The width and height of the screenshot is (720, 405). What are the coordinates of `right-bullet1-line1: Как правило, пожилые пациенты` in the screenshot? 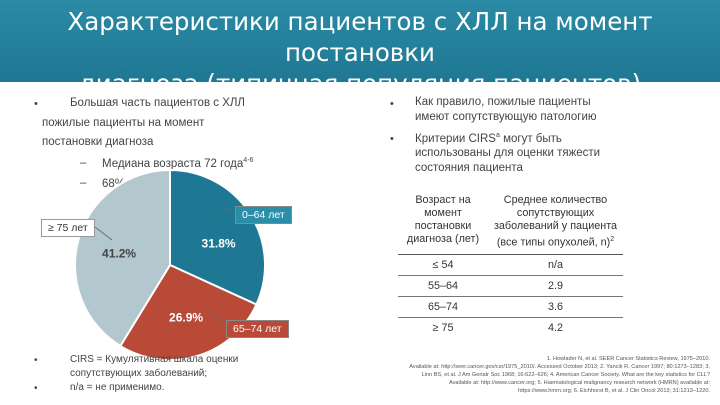 It's located at (503, 102).